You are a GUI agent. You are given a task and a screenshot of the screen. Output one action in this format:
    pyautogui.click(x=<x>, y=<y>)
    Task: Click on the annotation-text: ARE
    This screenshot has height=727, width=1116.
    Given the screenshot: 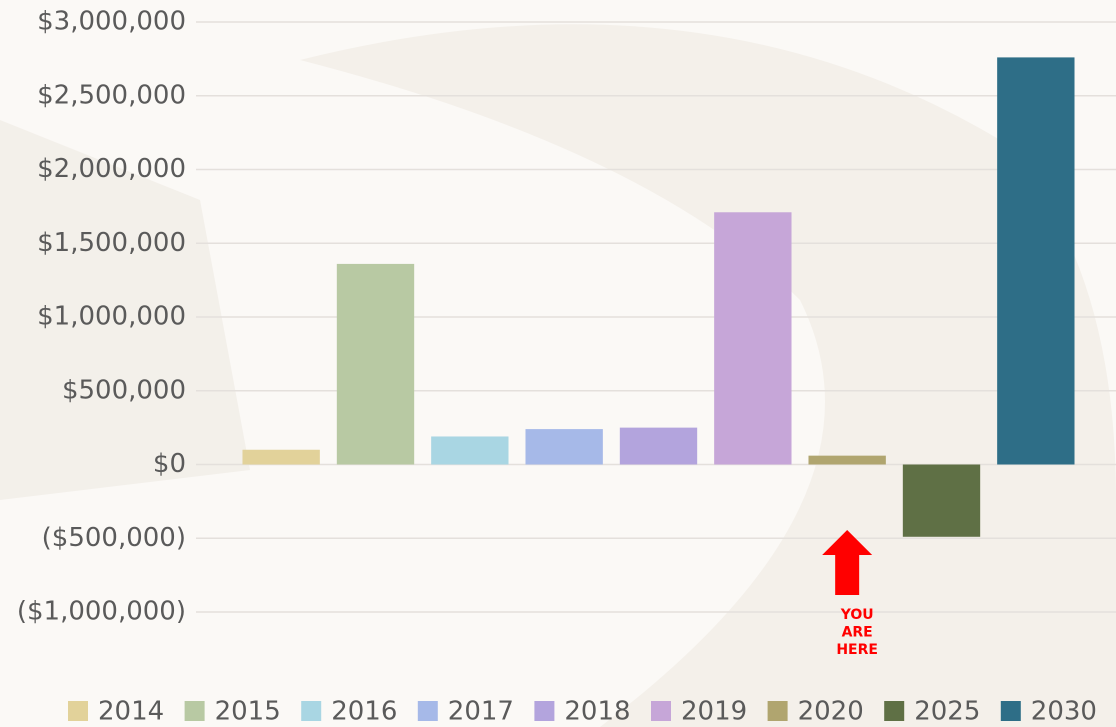 What is the action you would take?
    pyautogui.click(x=857, y=633)
    